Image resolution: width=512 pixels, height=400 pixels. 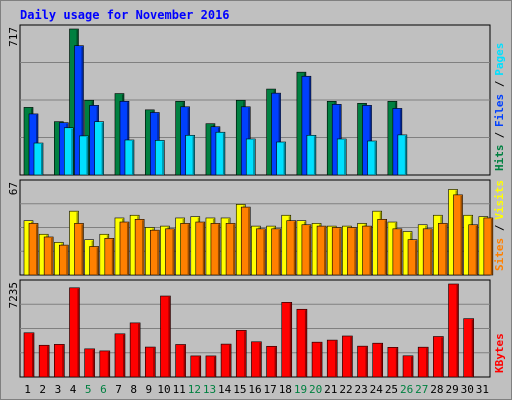 What do you see at coordinates (330, 389) in the screenshot?
I see `x-tick-label: 21` at bounding box center [330, 389].